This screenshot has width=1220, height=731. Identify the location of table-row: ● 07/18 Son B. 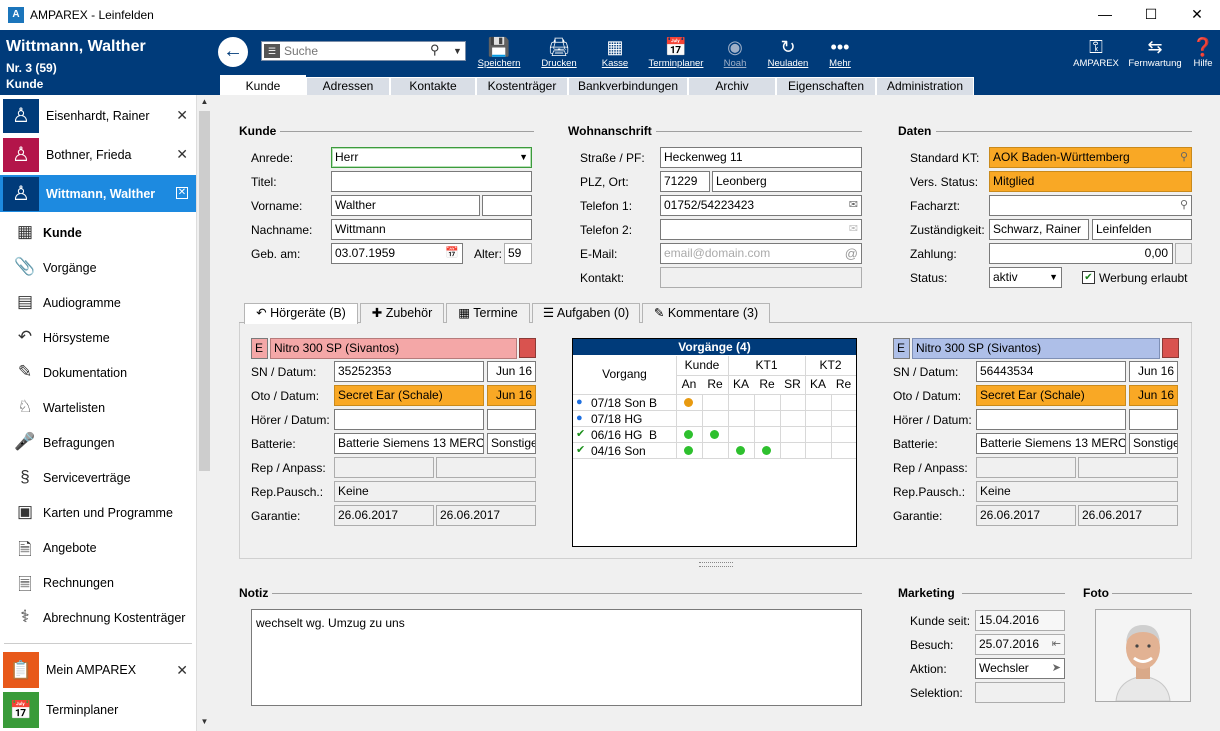
(714, 403).